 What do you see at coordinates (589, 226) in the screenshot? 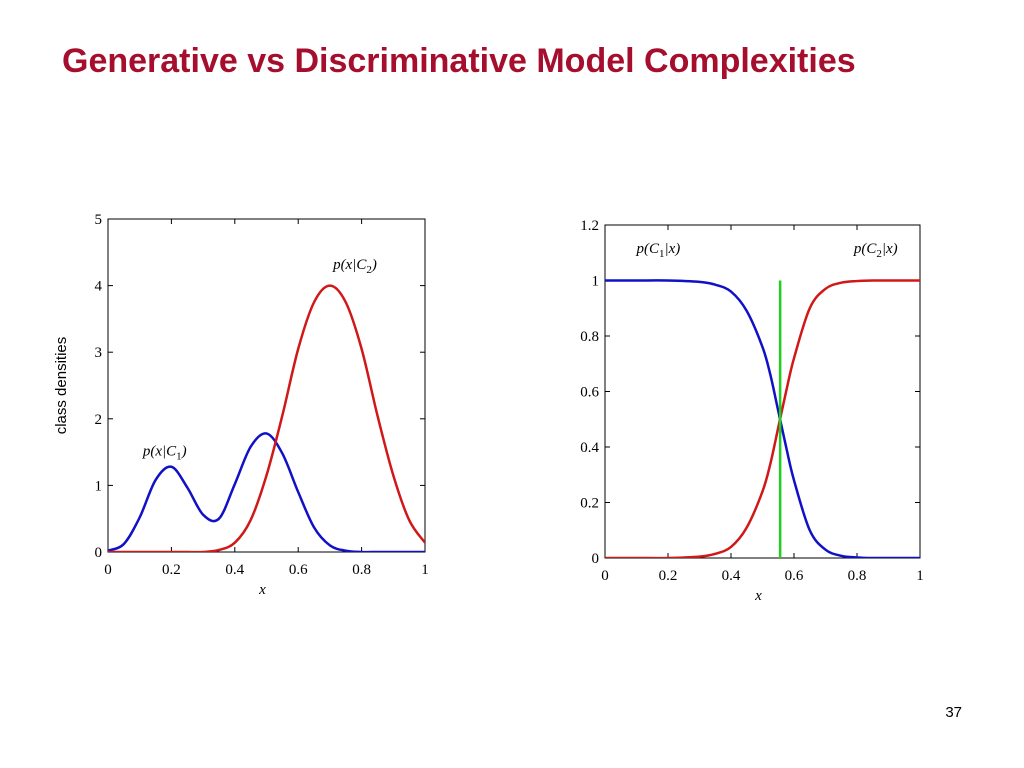
I see `y-tick-label: 1.2` at bounding box center [589, 226].